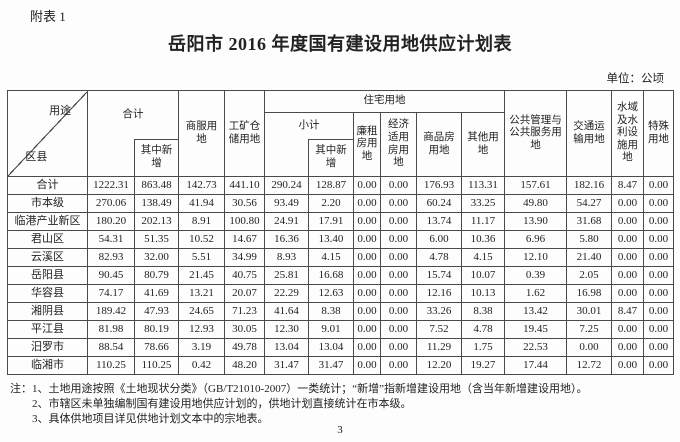 The height and width of the screenshot is (442, 680). Describe the element at coordinates (483, 257) in the screenshot. I see `table-cell: 4.15` at that location.